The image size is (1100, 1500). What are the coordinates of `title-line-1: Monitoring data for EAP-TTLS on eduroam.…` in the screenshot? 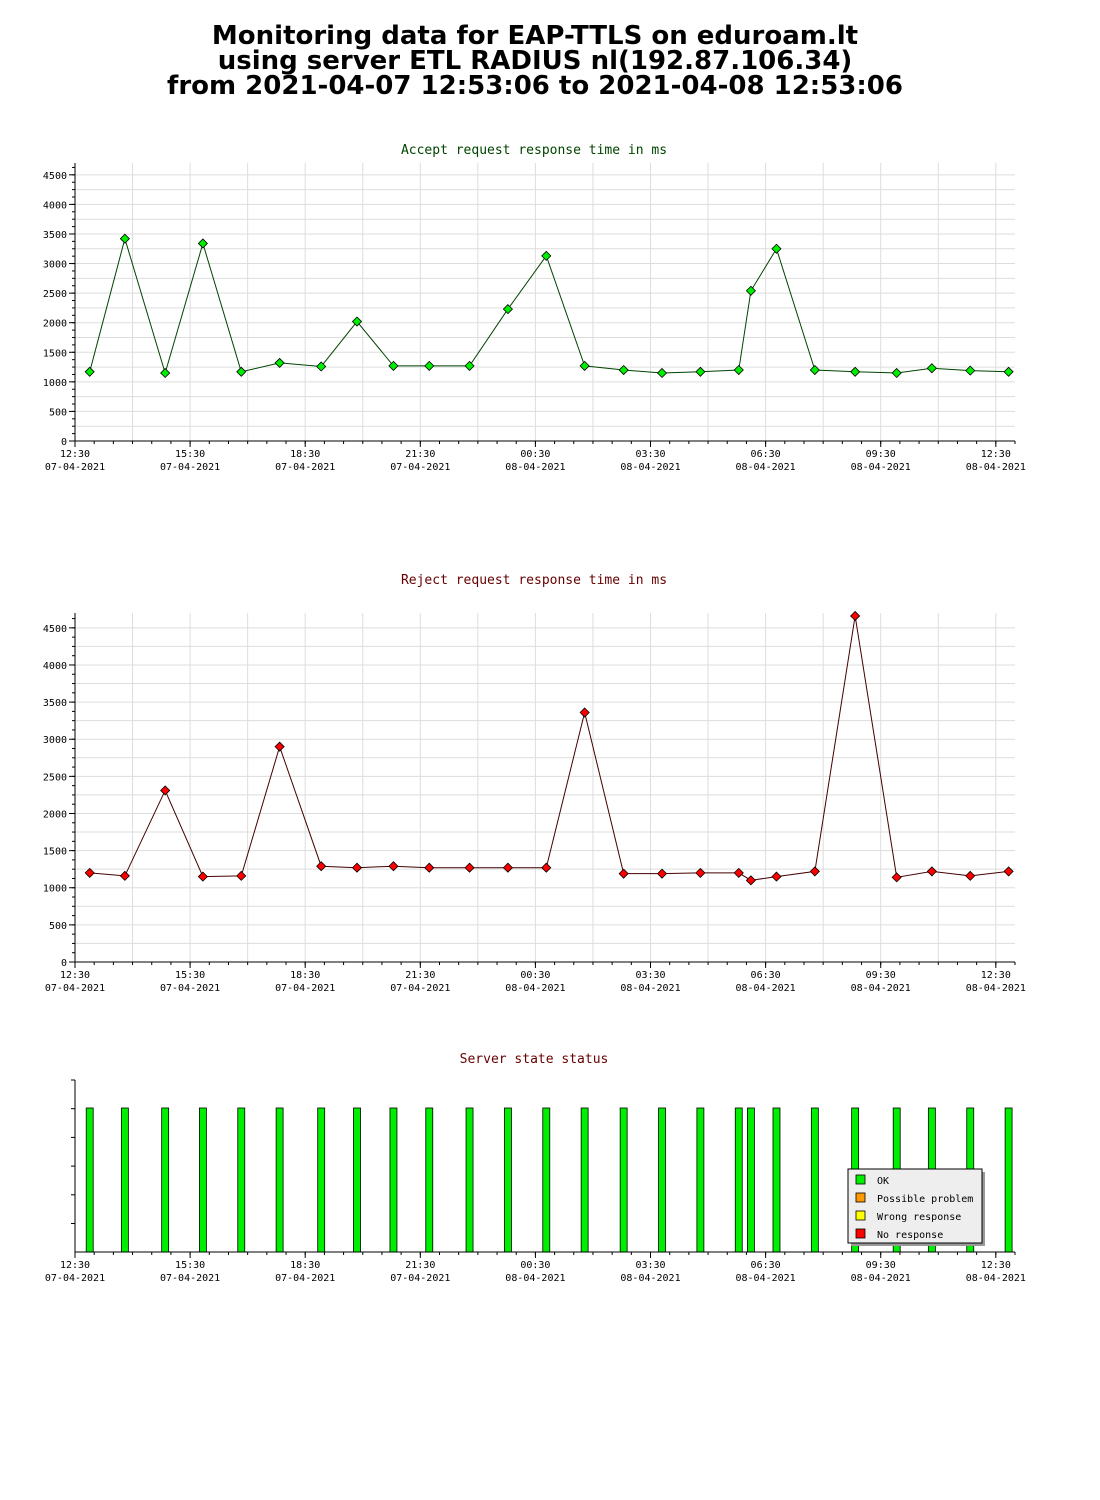 It's located at (535, 36).